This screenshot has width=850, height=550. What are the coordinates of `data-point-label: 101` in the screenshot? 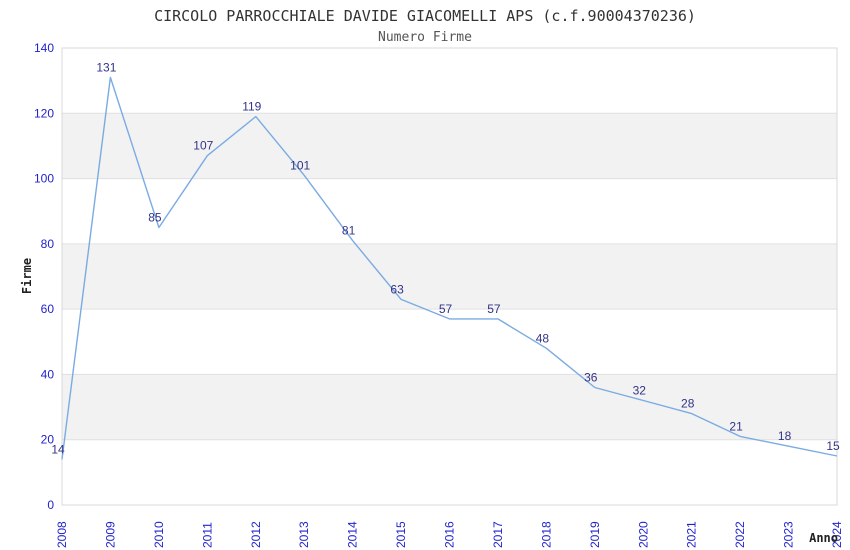 It's located at (300, 165).